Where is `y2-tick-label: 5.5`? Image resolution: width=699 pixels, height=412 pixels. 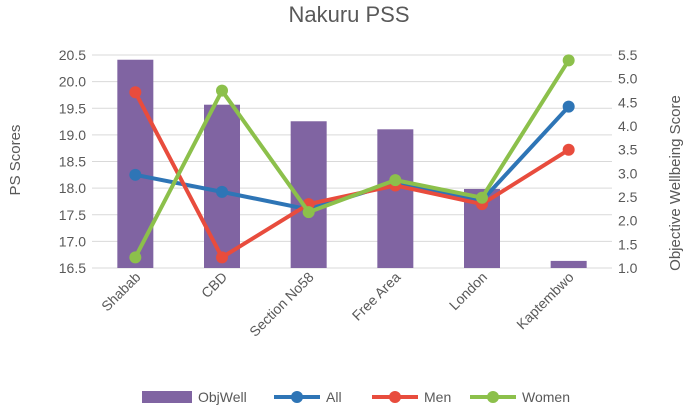 y2-tick-label: 5.5 is located at coordinates (628, 55).